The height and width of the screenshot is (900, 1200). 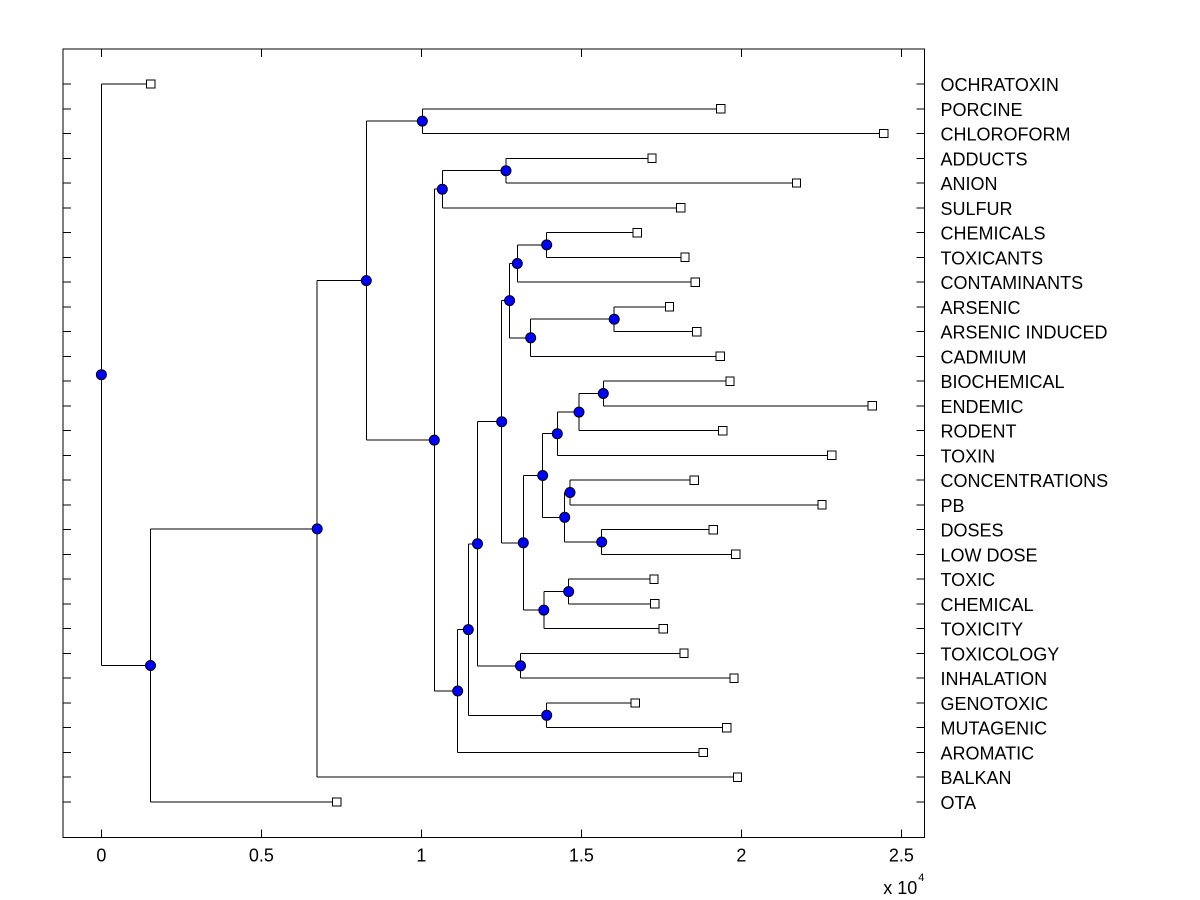 What do you see at coordinates (989, 555) in the screenshot?
I see `svg-text: LOW DOSE` at bounding box center [989, 555].